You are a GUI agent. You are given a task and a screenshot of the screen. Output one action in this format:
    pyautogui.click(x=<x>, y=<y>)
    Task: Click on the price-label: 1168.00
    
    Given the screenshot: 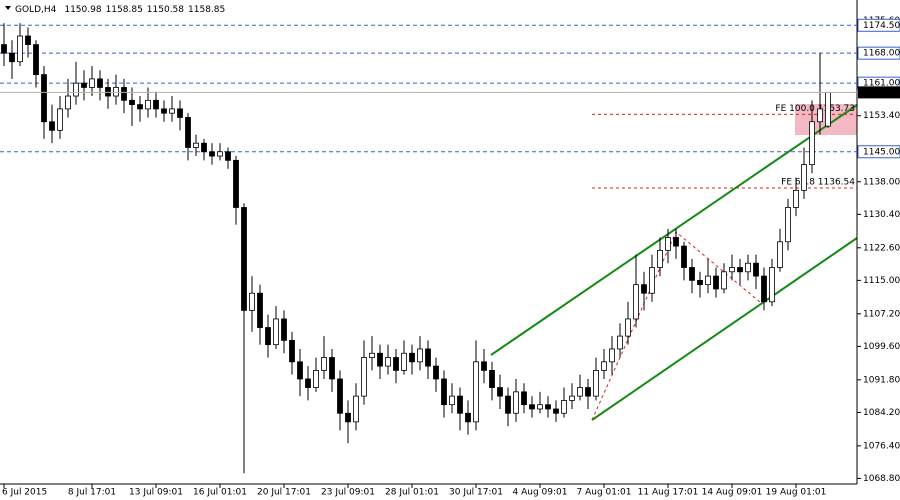 What is the action you would take?
    pyautogui.click(x=881, y=54)
    